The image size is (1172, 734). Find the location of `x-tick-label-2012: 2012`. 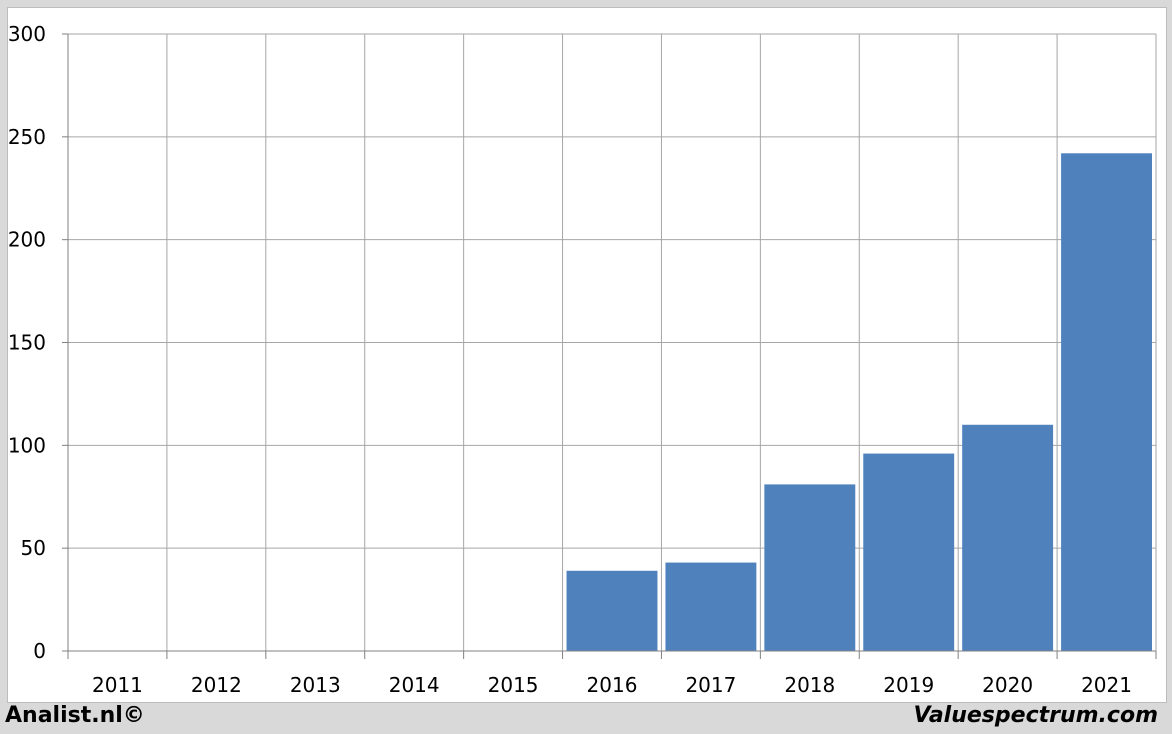

x-tick-label-2012: 2012 is located at coordinates (216, 685).